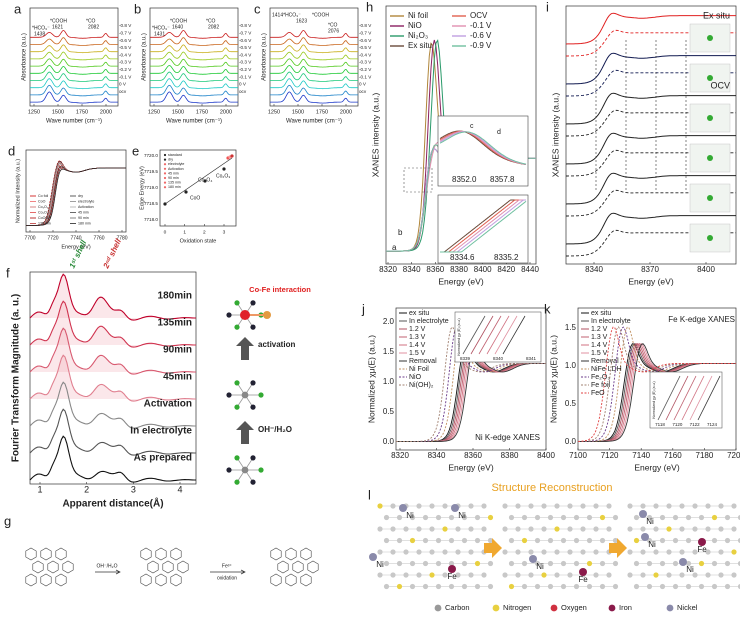 The height and width of the screenshot is (618, 740). I want to click on label: 7124, so click(712, 424).